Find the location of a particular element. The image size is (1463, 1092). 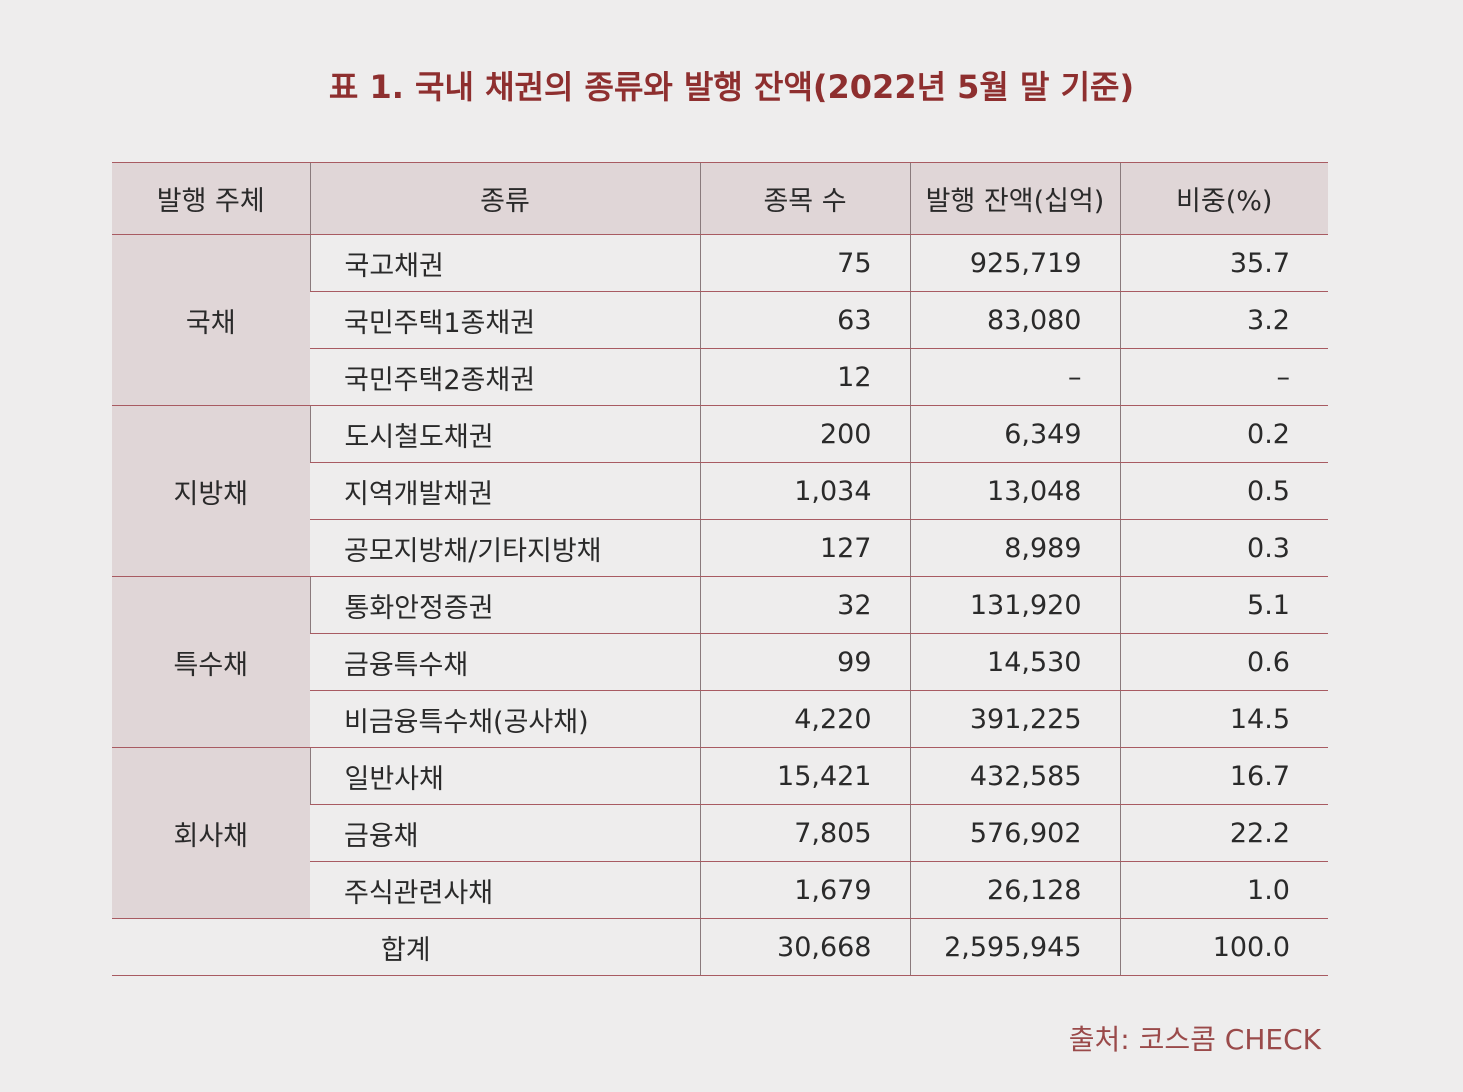

title: 표 1. 국내 채권의 종류와 발행 잔액(2022년 5월 말 기준) is located at coordinates (731, 87).